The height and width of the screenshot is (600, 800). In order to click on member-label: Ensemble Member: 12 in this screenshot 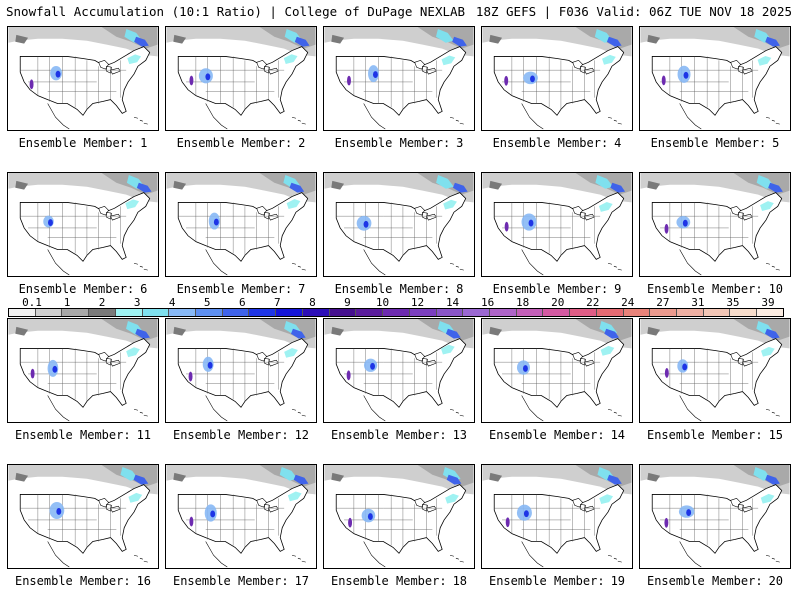, I will do `click(241, 435)`.